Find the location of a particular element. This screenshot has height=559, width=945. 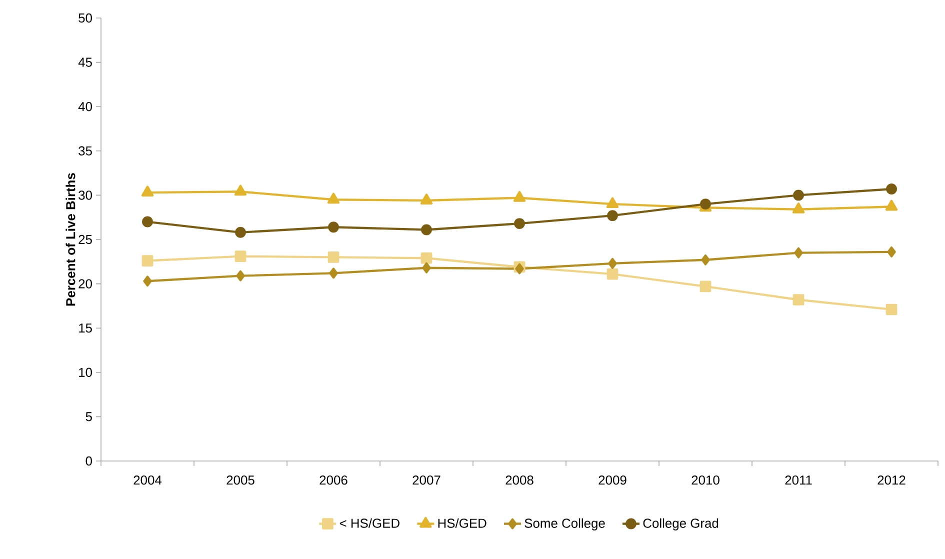

legend-label: < HS/GED is located at coordinates (370, 523).